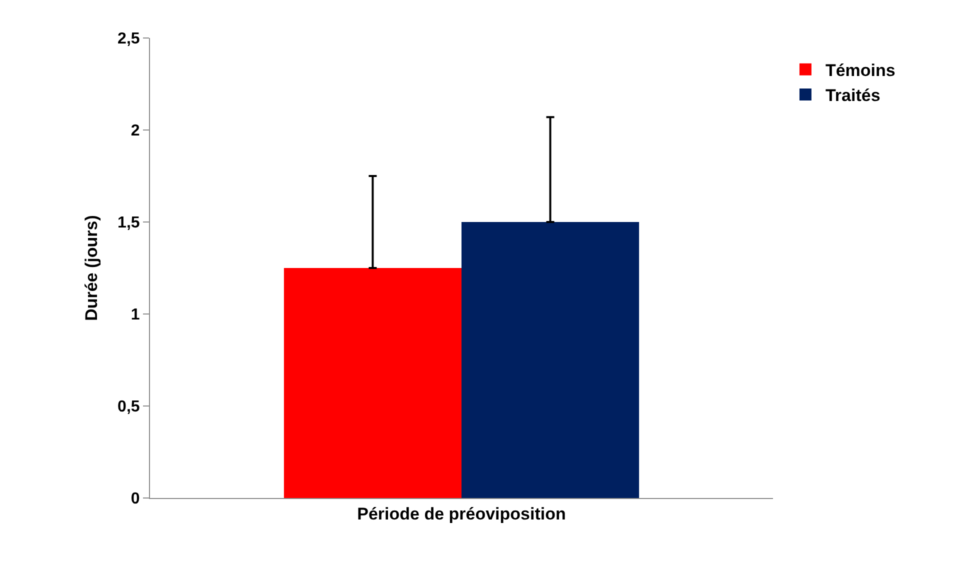 The height and width of the screenshot is (583, 963). Describe the element at coordinates (129, 407) in the screenshot. I see `y-tick-label: 0,5` at that location.